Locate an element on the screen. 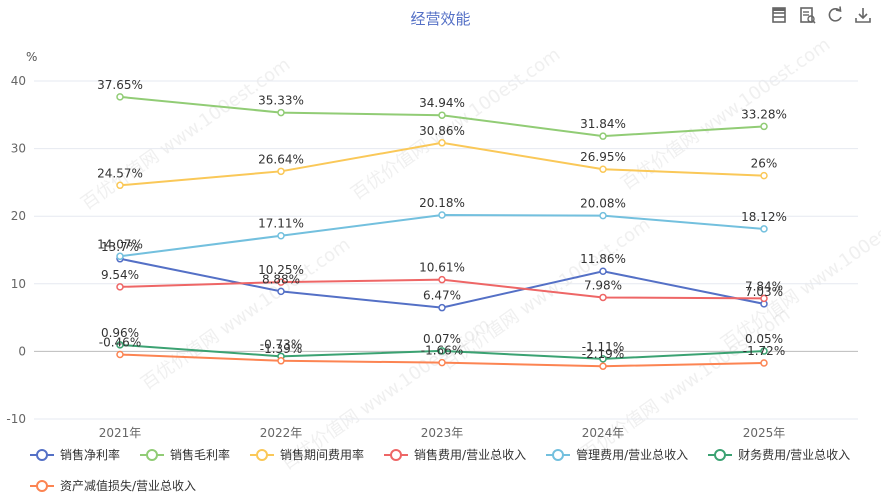 The width and height of the screenshot is (881, 501). legend-item-4: 销售费用/营业总收入 is located at coordinates (455, 454).